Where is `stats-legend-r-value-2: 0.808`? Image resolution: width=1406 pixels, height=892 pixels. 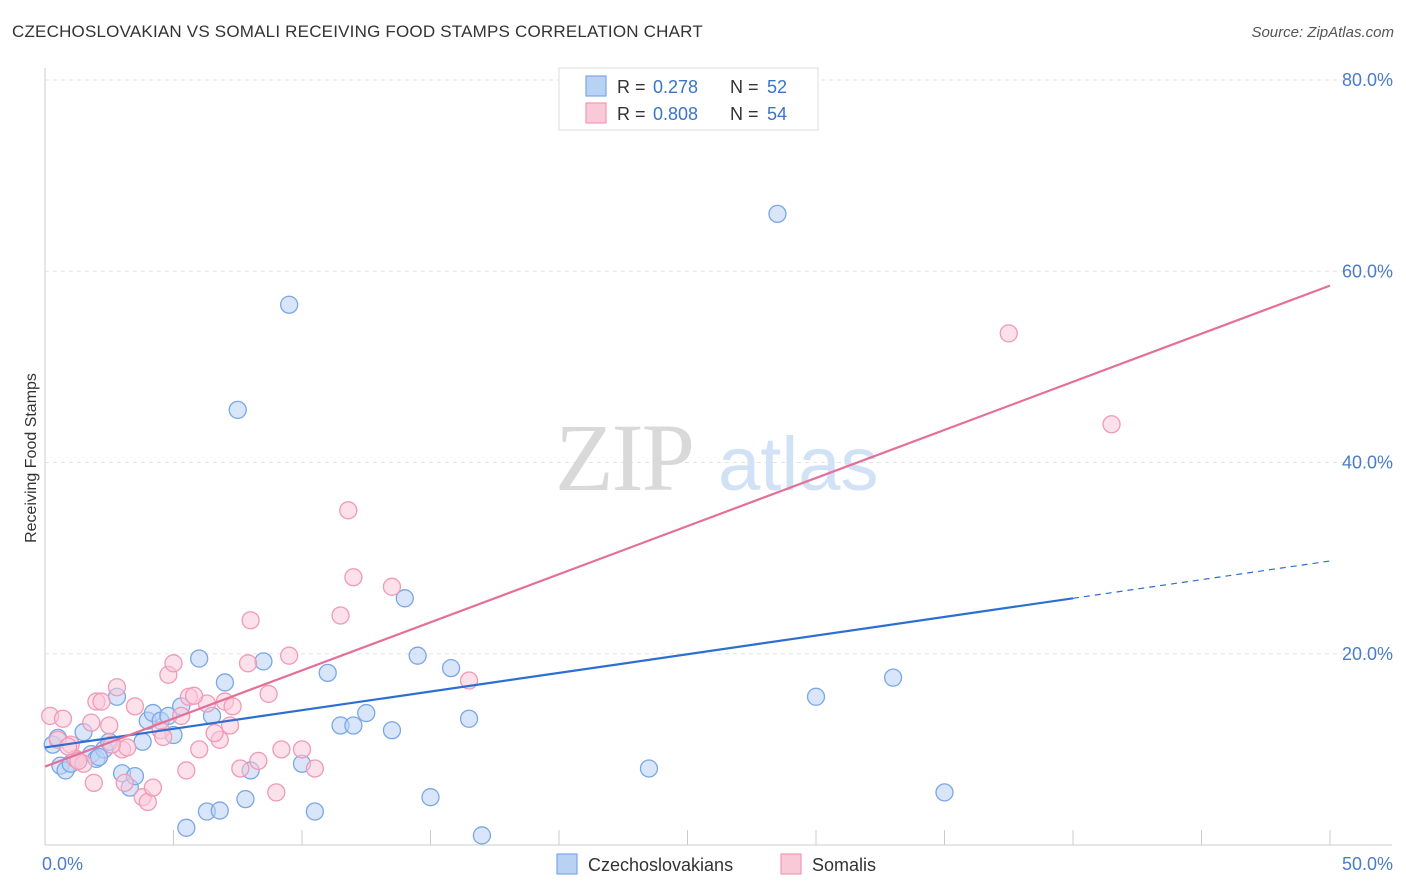
stats-legend-r-value-2: 0.808 is located at coordinates (675, 114).